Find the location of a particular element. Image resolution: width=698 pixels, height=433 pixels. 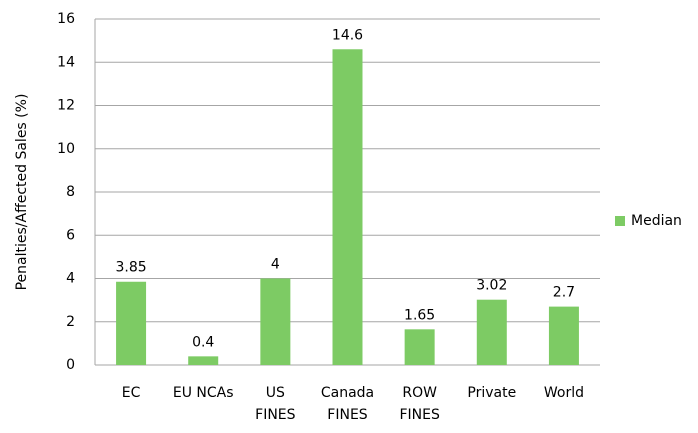

x-tick-label: ROW FINES is located at coordinates (419, 404).